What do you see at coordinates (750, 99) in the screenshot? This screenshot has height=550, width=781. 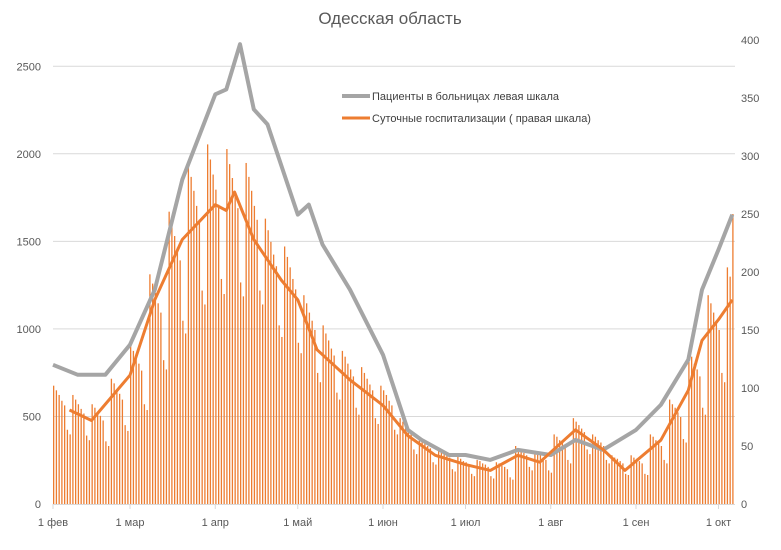 I see `y-right-tick-label: 350` at bounding box center [750, 99].